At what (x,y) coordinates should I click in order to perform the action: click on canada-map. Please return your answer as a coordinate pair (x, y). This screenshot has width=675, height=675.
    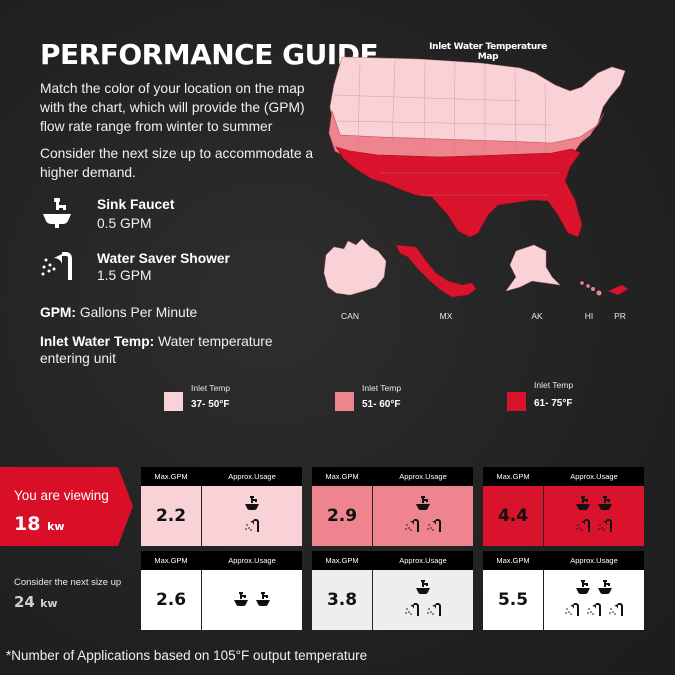
    Looking at the image, I should click on (355, 267).